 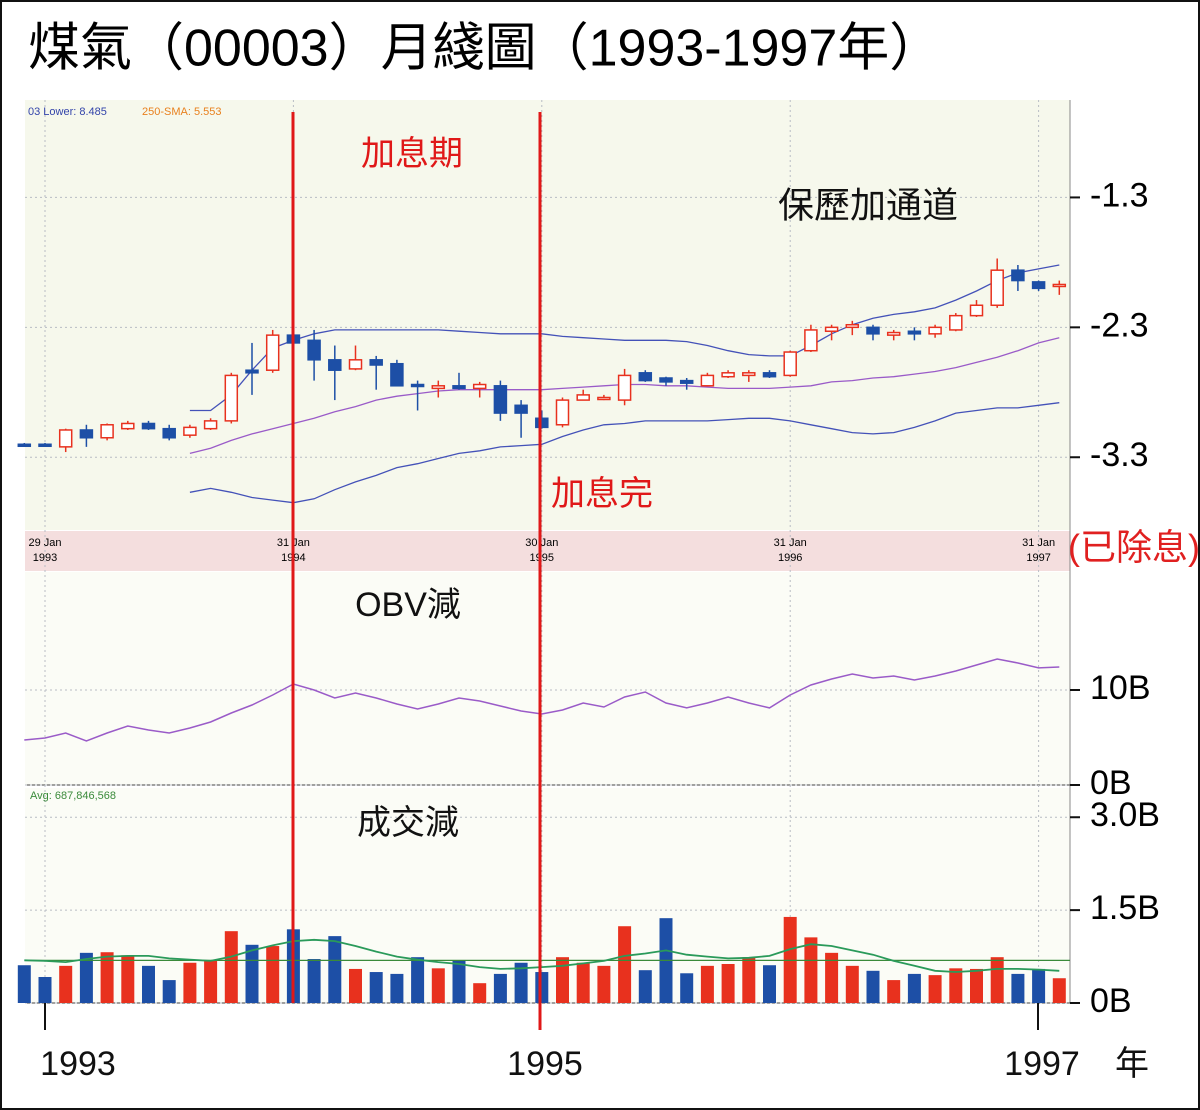 I want to click on year-label: 1997, so click(x=1042, y=1064).